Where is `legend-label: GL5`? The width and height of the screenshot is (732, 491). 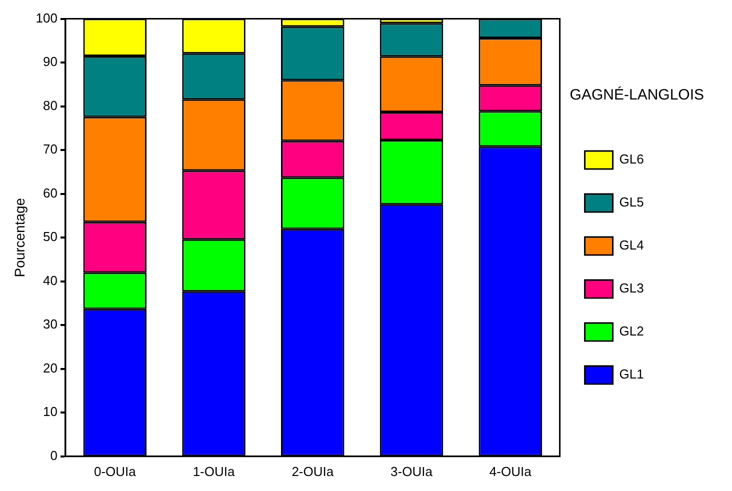 legend-label: GL5 is located at coordinates (631, 202).